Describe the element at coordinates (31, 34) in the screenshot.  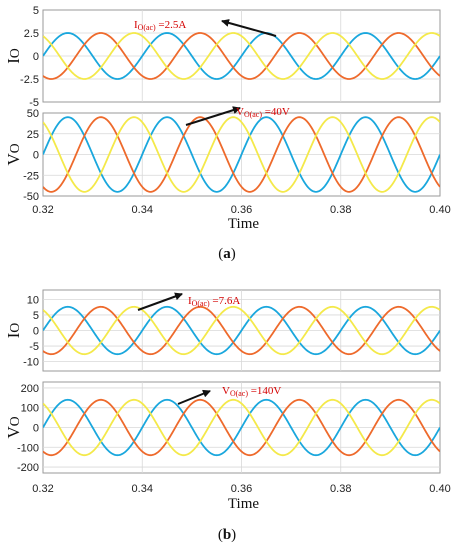
I see `y-tick-label: 2.5` at that location.